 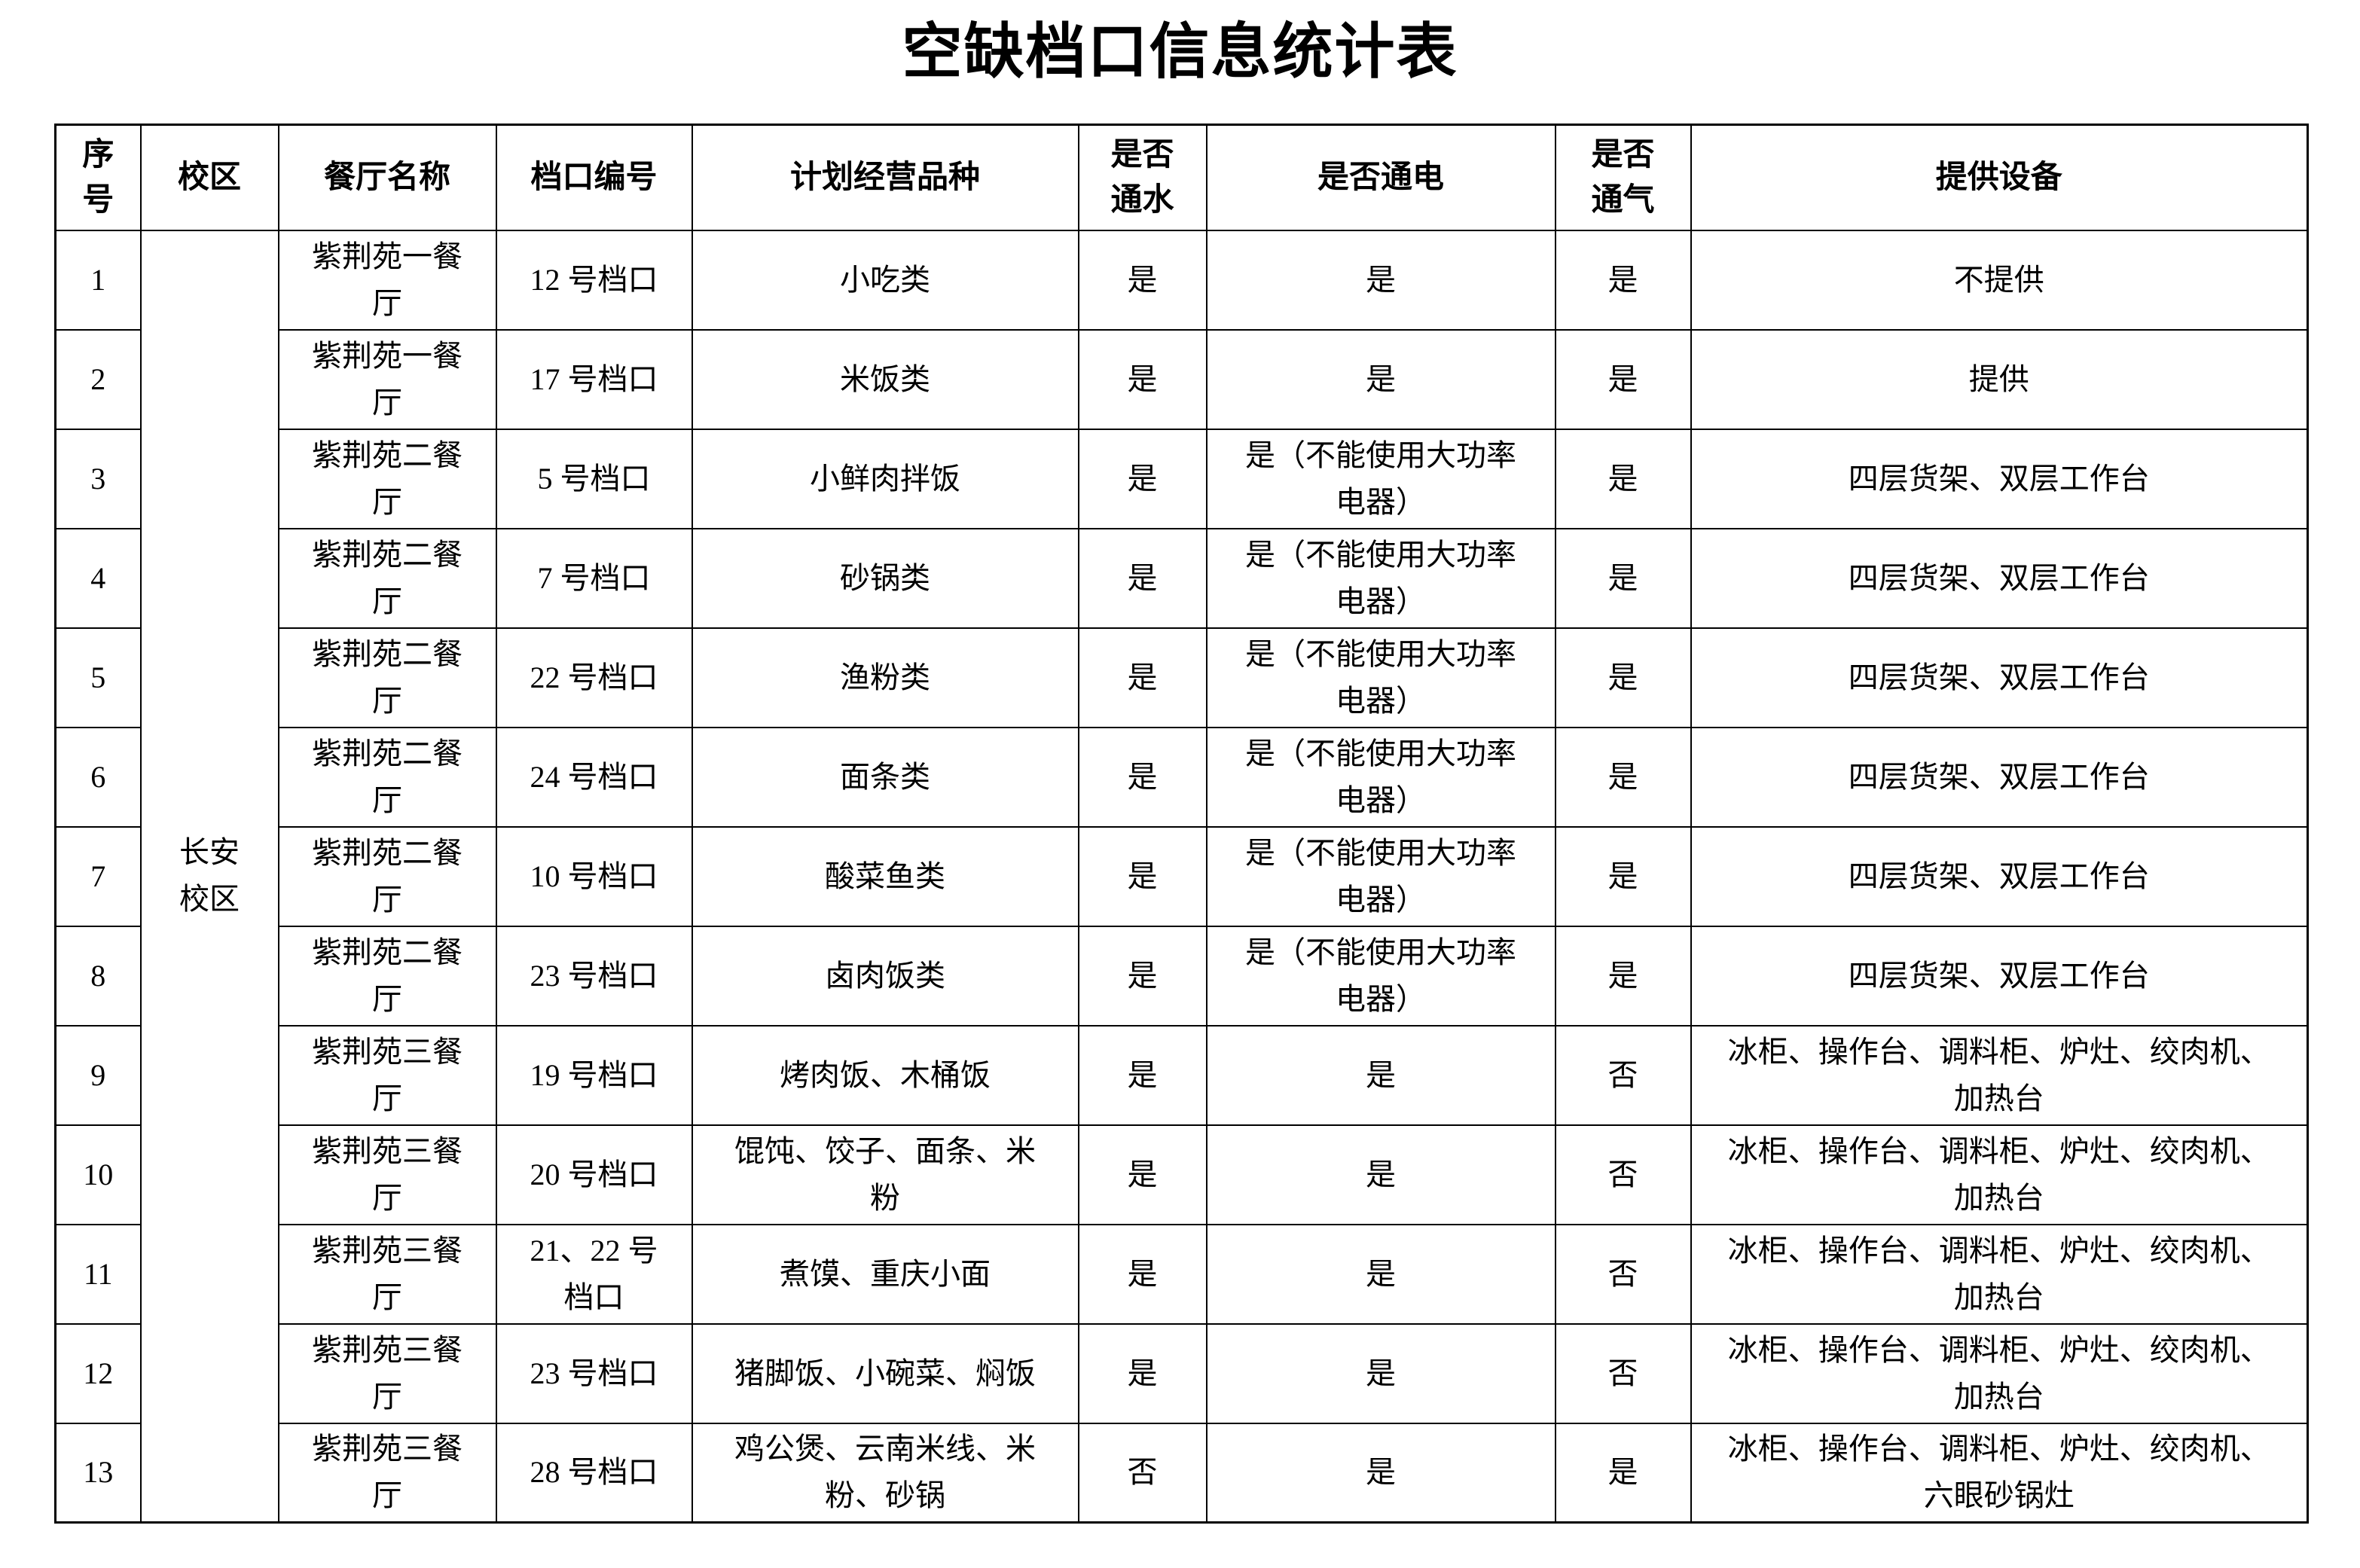 What do you see at coordinates (98, 178) in the screenshot?
I see `header-cell-index: 序 号` at bounding box center [98, 178].